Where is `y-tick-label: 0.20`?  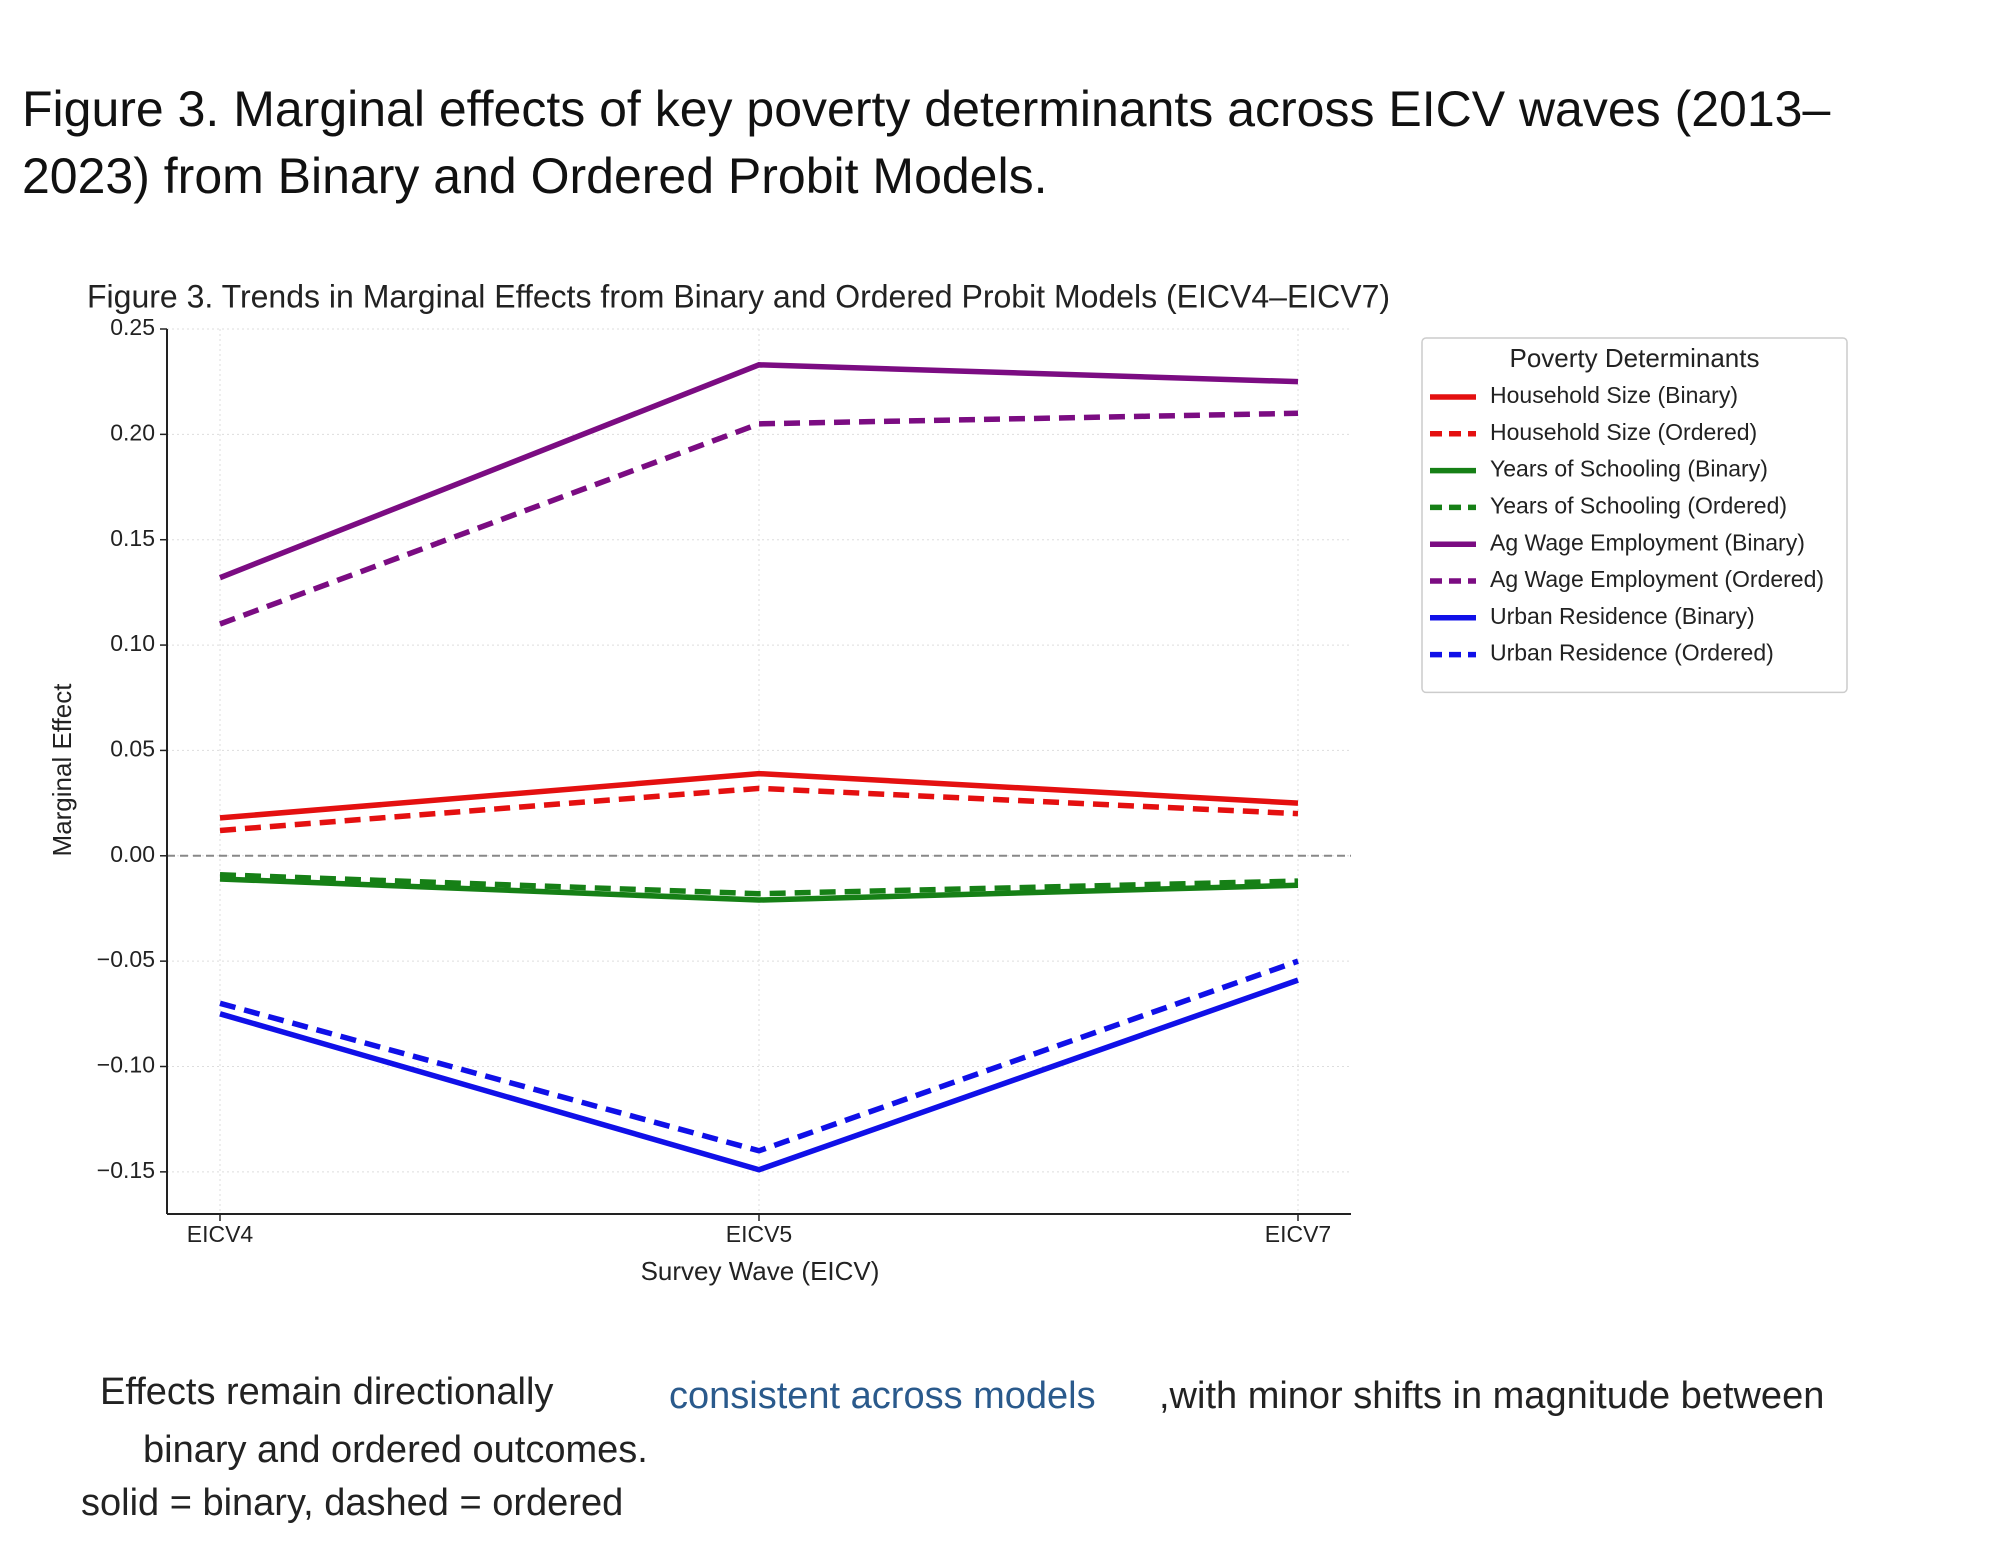 y-tick-label: 0.20 is located at coordinates (132, 432).